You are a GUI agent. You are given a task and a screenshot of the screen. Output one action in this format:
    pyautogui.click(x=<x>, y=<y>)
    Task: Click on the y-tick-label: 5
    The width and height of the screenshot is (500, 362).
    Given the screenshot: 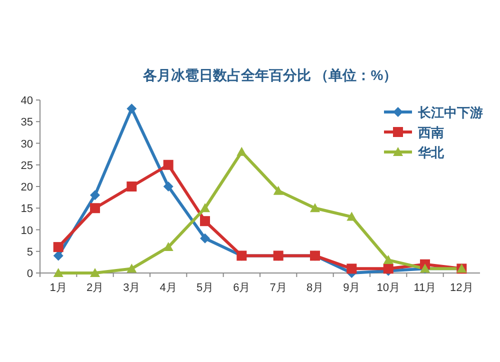 What is the action you would take?
    pyautogui.click(x=29, y=252)
    